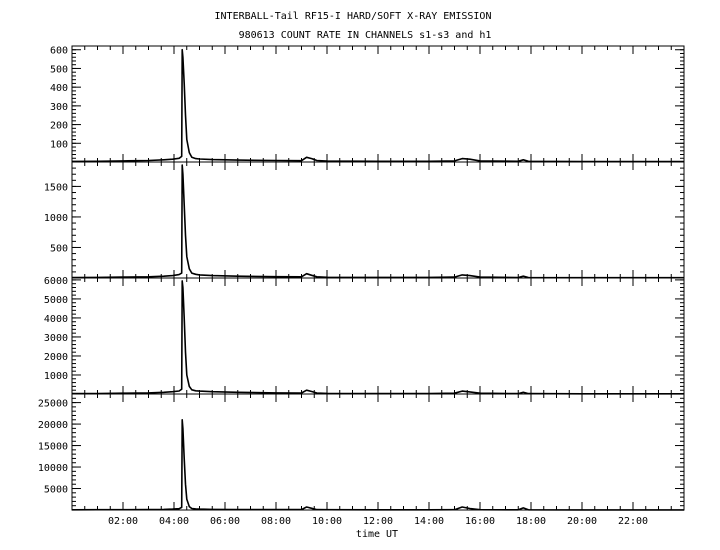 This screenshot has width=720, height=550. Describe the element at coordinates (59, 107) in the screenshot. I see `y-tick-label: 300` at that location.